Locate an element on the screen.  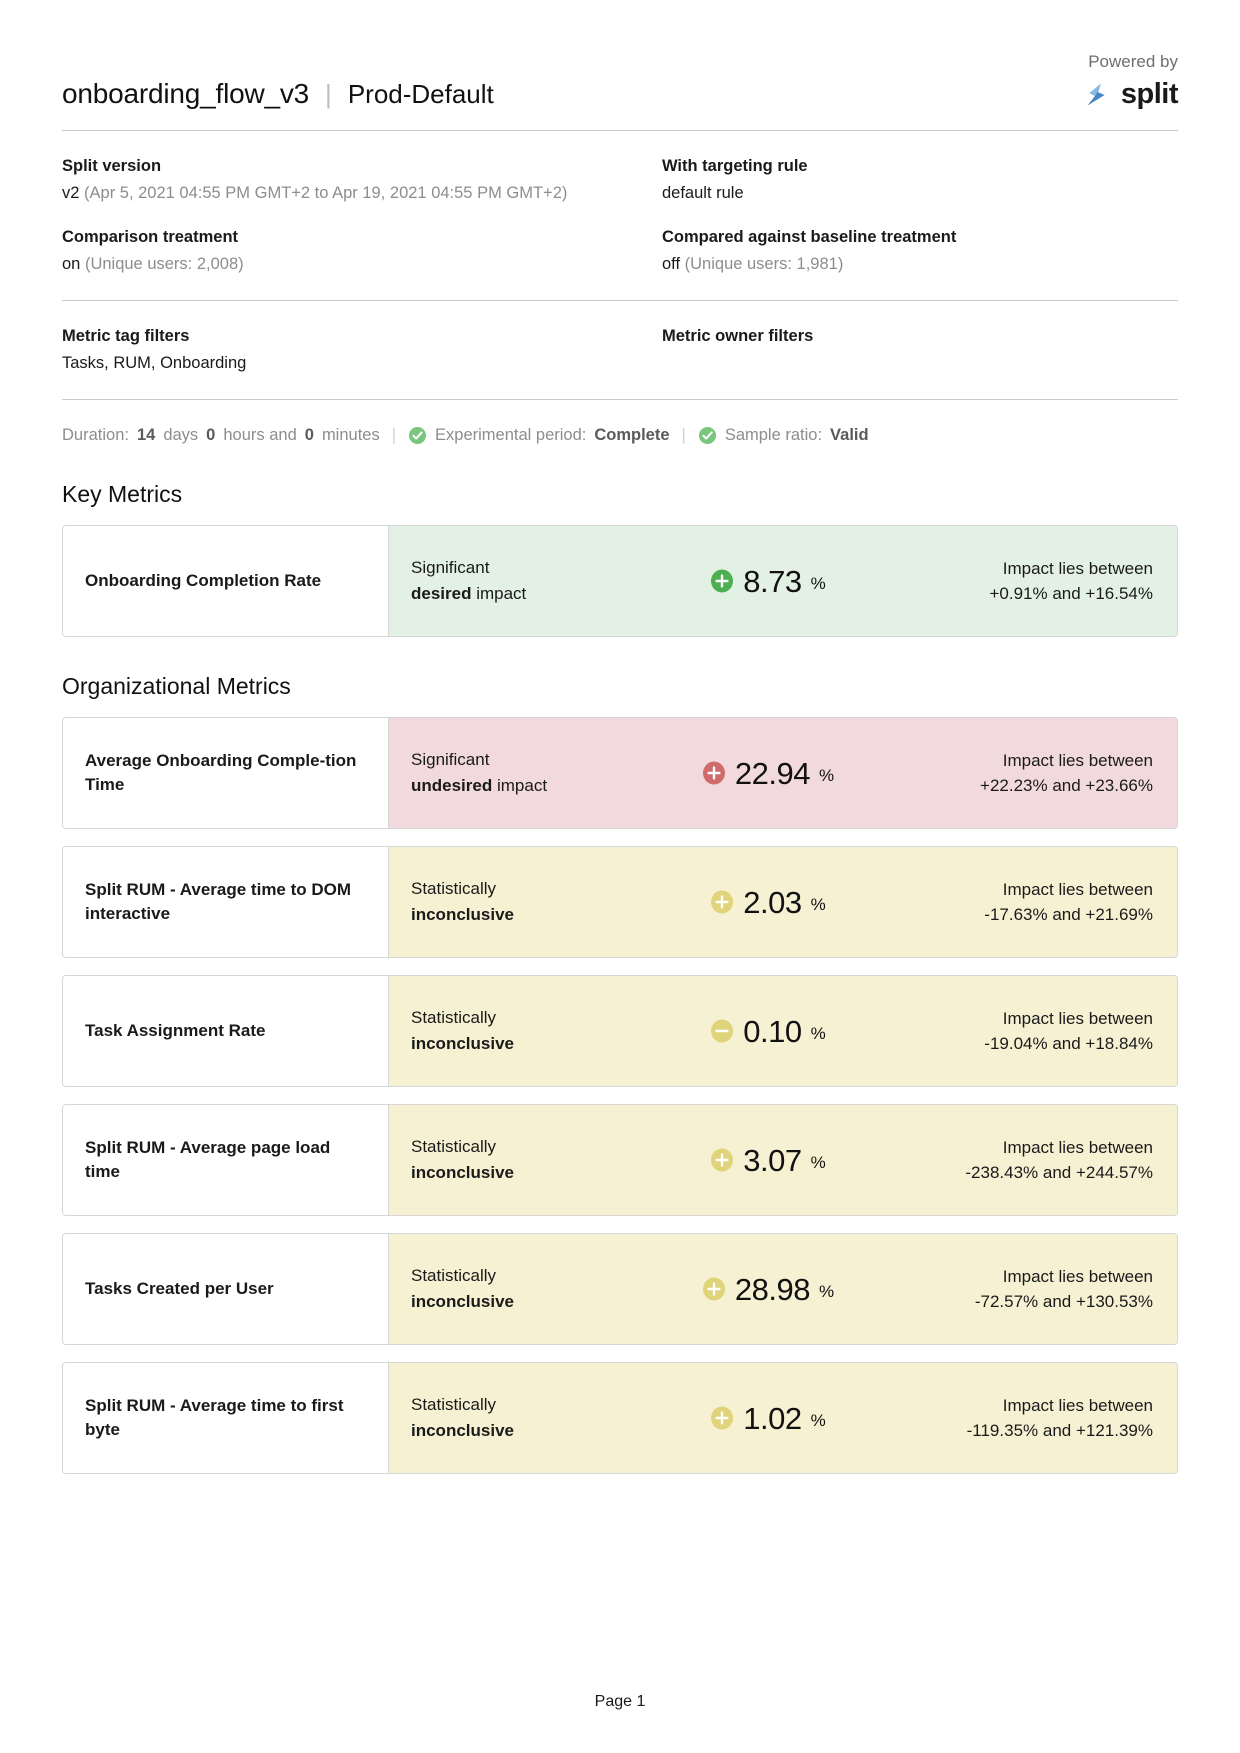
impact-percent-number: 2.03 is located at coordinates (772, 902).